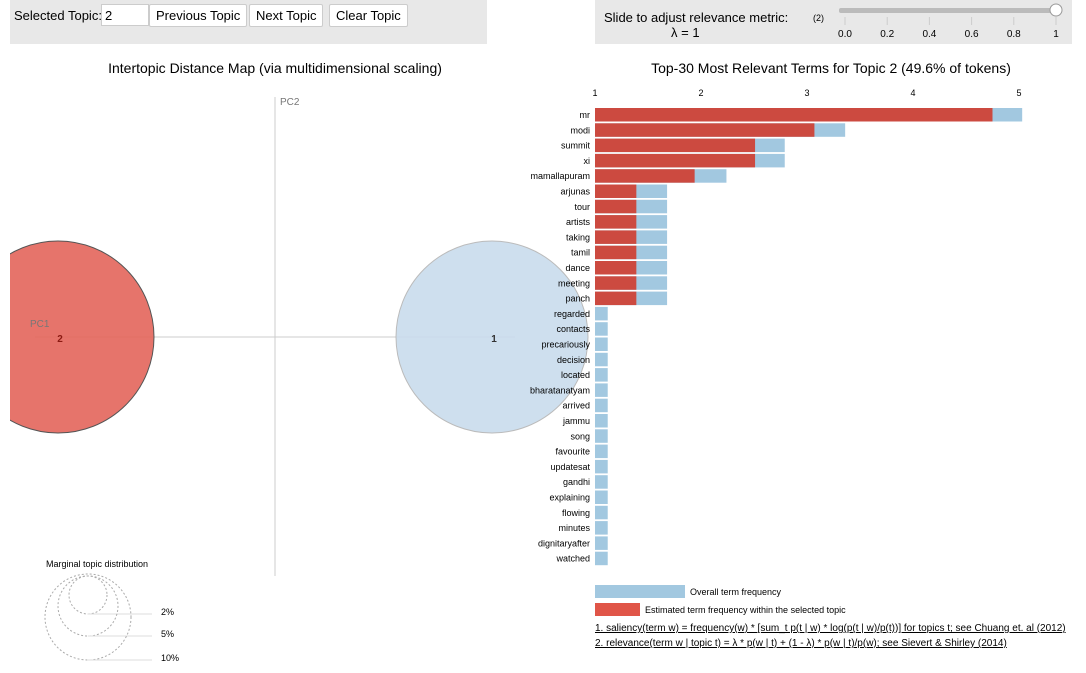 Image resolution: width=1086 pixels, height=673 pixels. What do you see at coordinates (290, 102) in the screenshot?
I see `pc2-label: PC2` at bounding box center [290, 102].